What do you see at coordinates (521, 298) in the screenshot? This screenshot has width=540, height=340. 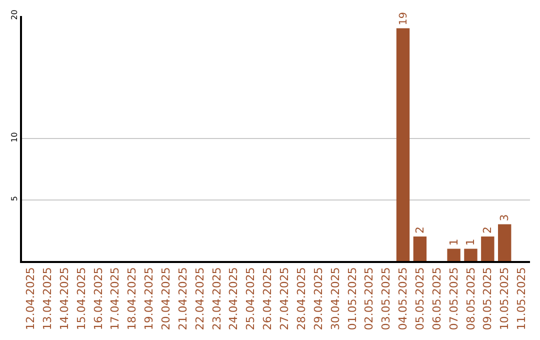 I see `x-tick-label: 11.05.2025` at bounding box center [521, 298].